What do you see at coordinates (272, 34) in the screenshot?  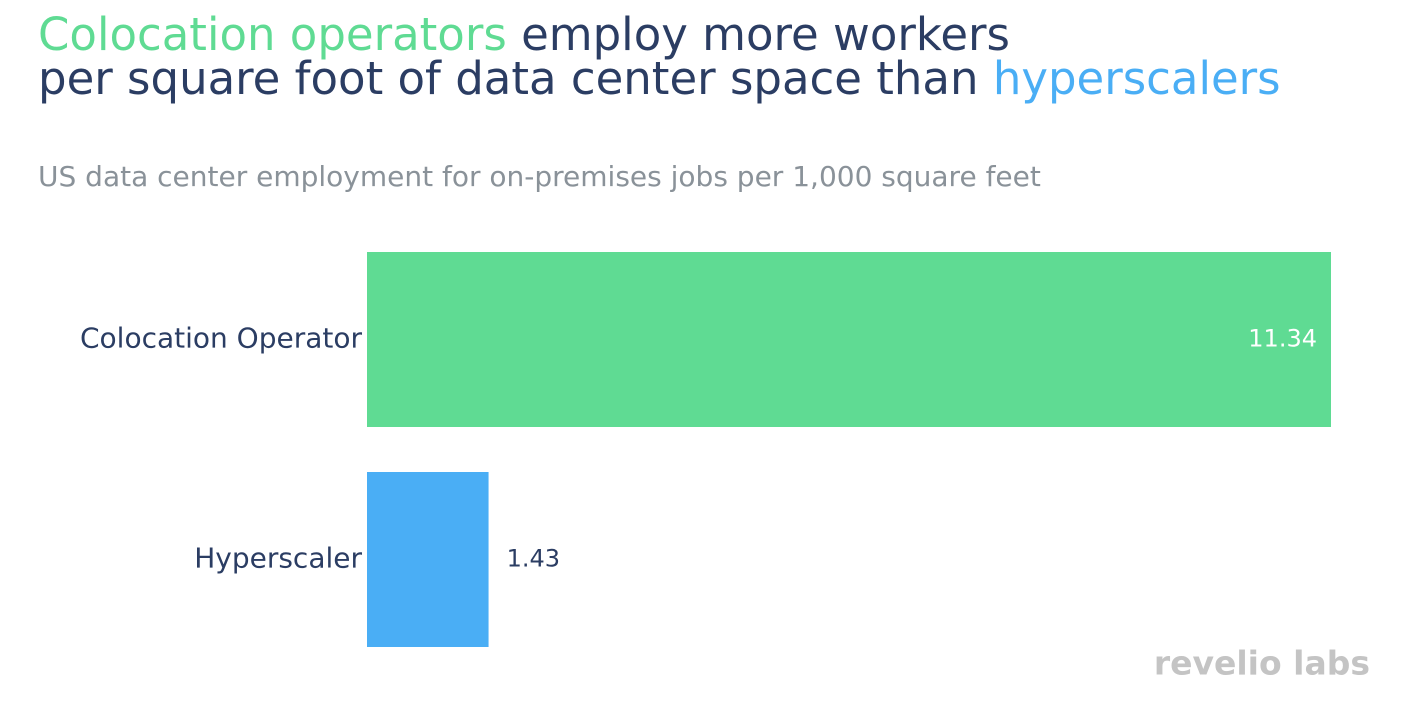 I see `title-segment: Colocation operators` at bounding box center [272, 34].